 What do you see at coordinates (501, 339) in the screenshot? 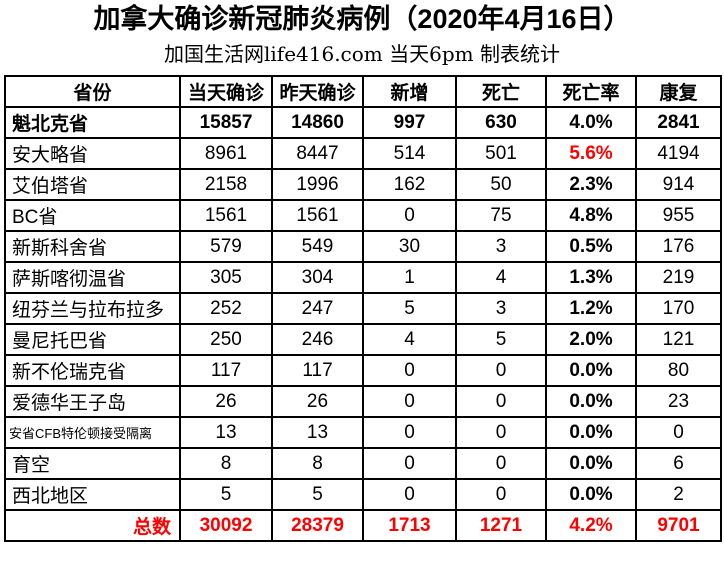
I see `deaths-cell: 5` at bounding box center [501, 339].